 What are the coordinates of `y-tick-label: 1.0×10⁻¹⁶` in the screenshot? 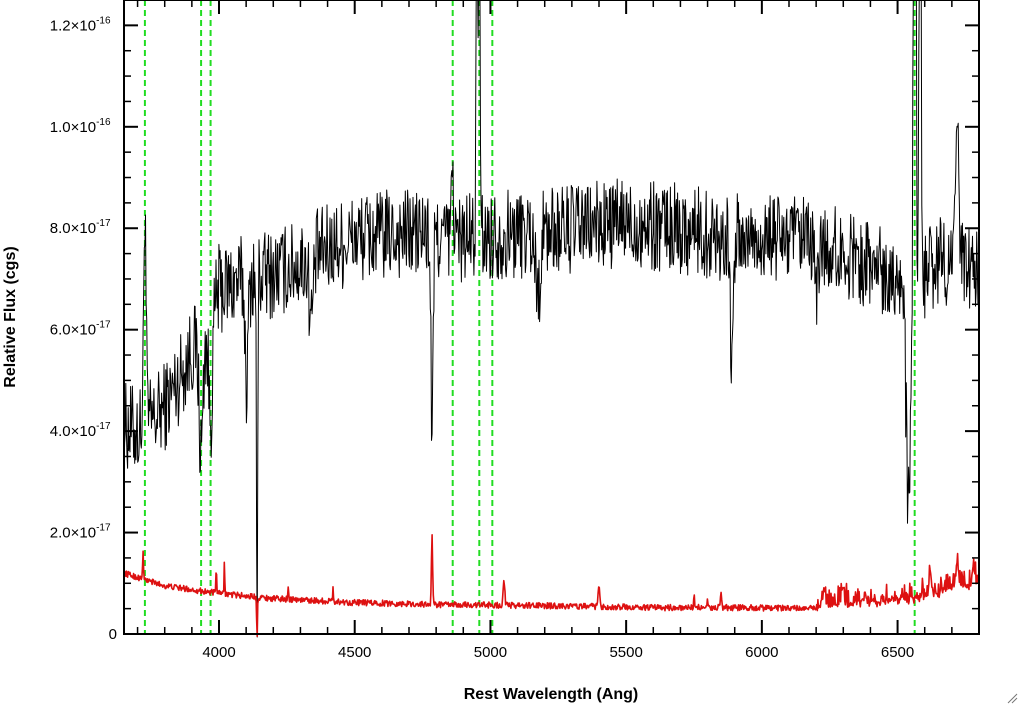 It's located at (80, 126).